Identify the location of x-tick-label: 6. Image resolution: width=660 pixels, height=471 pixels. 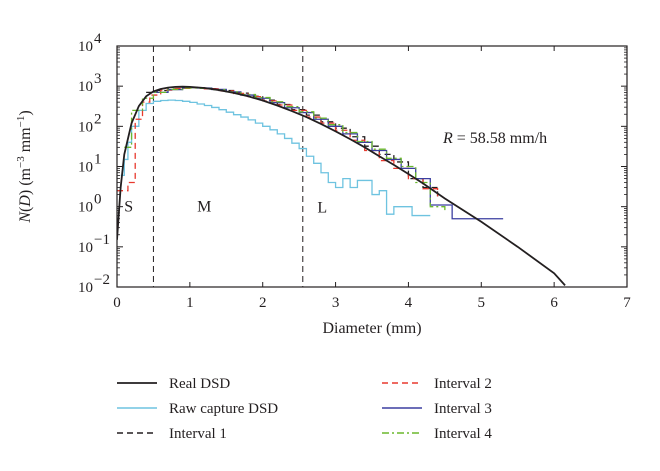
(554, 303).